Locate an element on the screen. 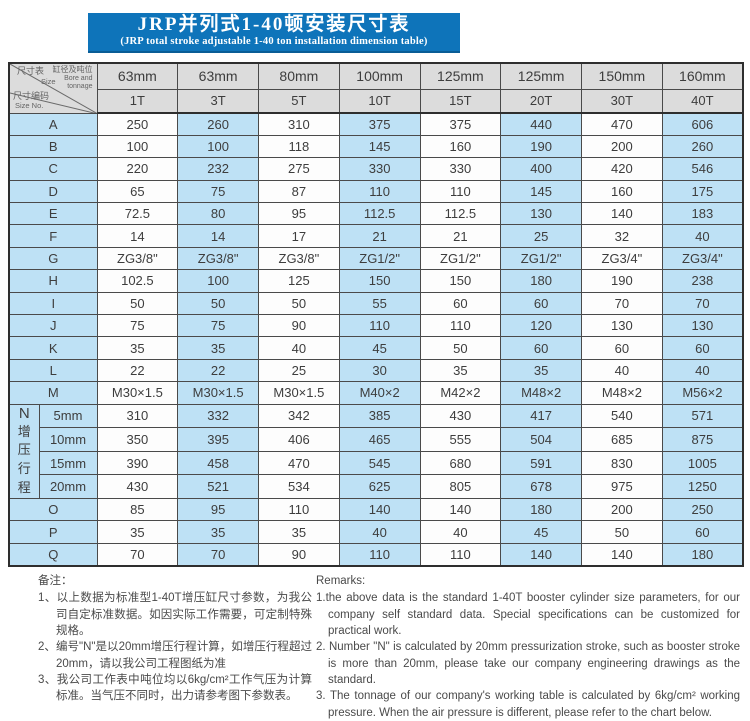 This screenshot has width=750, height=721. corner-bore-en: Bore and tonnage is located at coordinates (78, 82).